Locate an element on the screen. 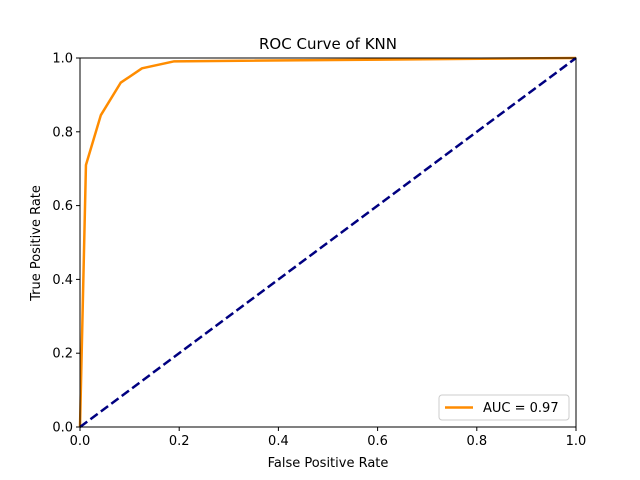  legend-box is located at coordinates (504, 407).